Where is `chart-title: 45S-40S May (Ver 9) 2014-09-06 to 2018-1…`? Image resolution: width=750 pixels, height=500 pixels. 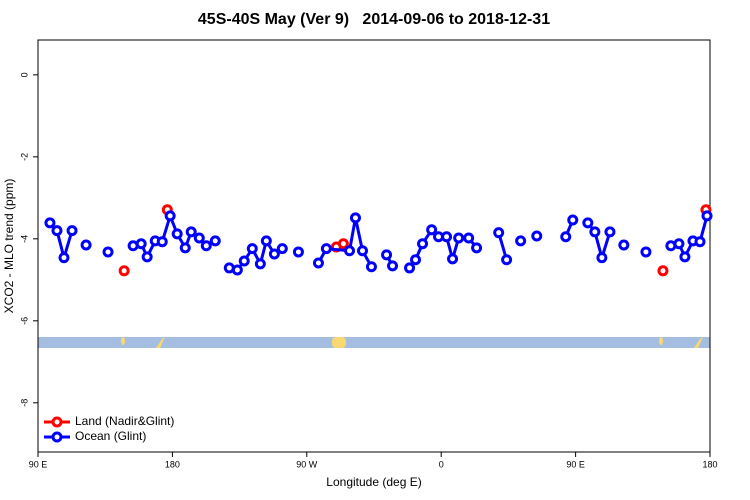
chart-title: 45S-40S May (Ver 9) 2014-09-06 to 2018-1… is located at coordinates (374, 19).